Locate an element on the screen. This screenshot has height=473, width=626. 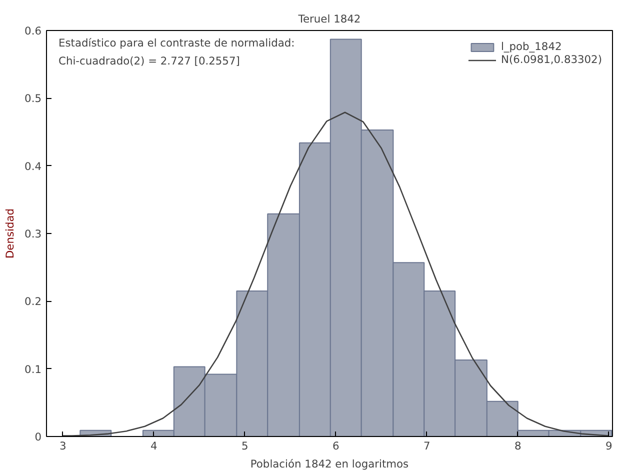
chart-title: Teruel 1842 is located at coordinates (329, 19).